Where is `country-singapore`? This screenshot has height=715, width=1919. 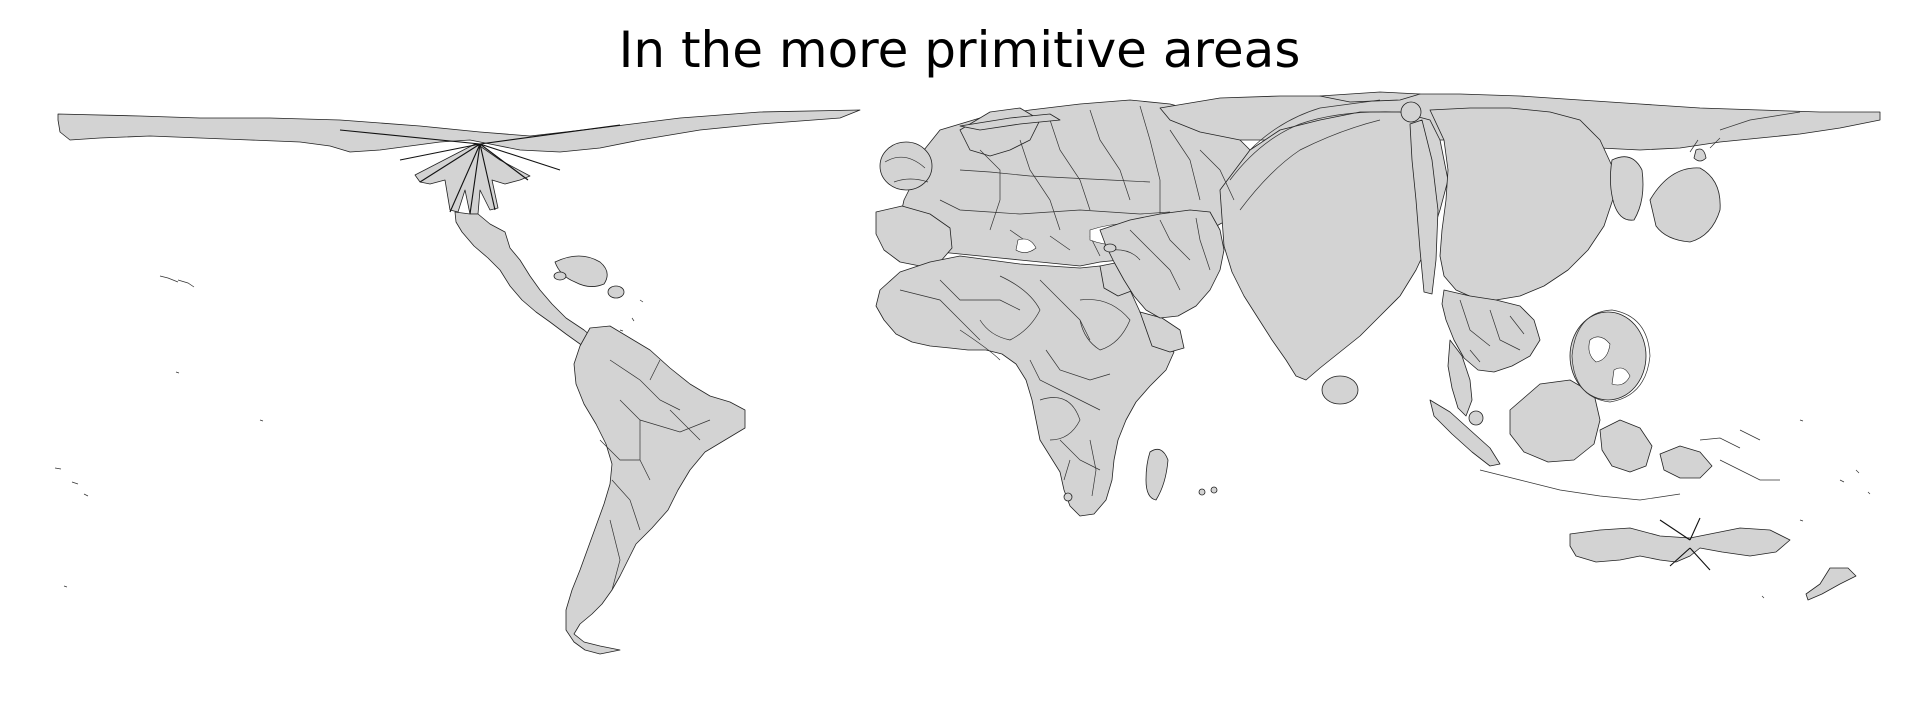
country-singapore is located at coordinates (1476, 418).